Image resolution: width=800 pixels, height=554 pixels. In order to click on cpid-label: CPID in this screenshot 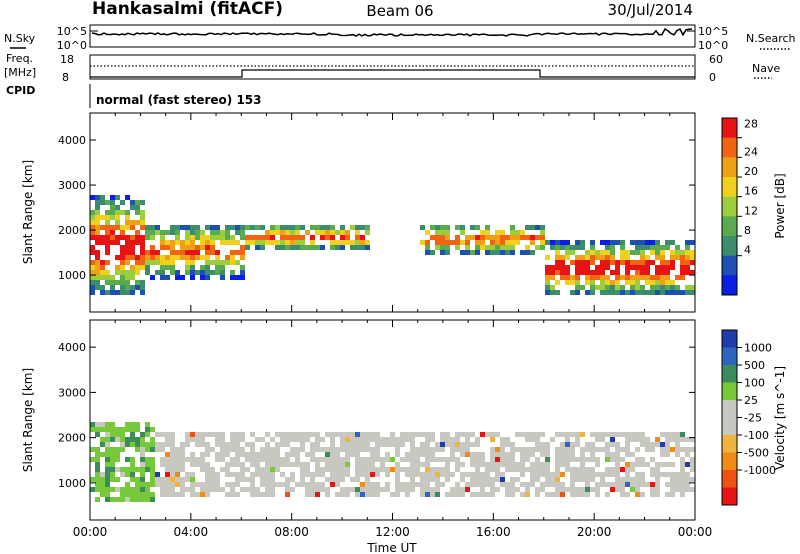, I will do `click(20, 90)`.